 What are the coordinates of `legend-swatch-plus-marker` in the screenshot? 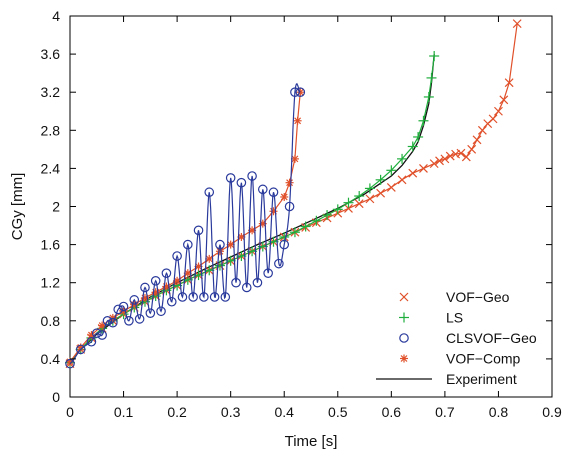 It's located at (404, 317).